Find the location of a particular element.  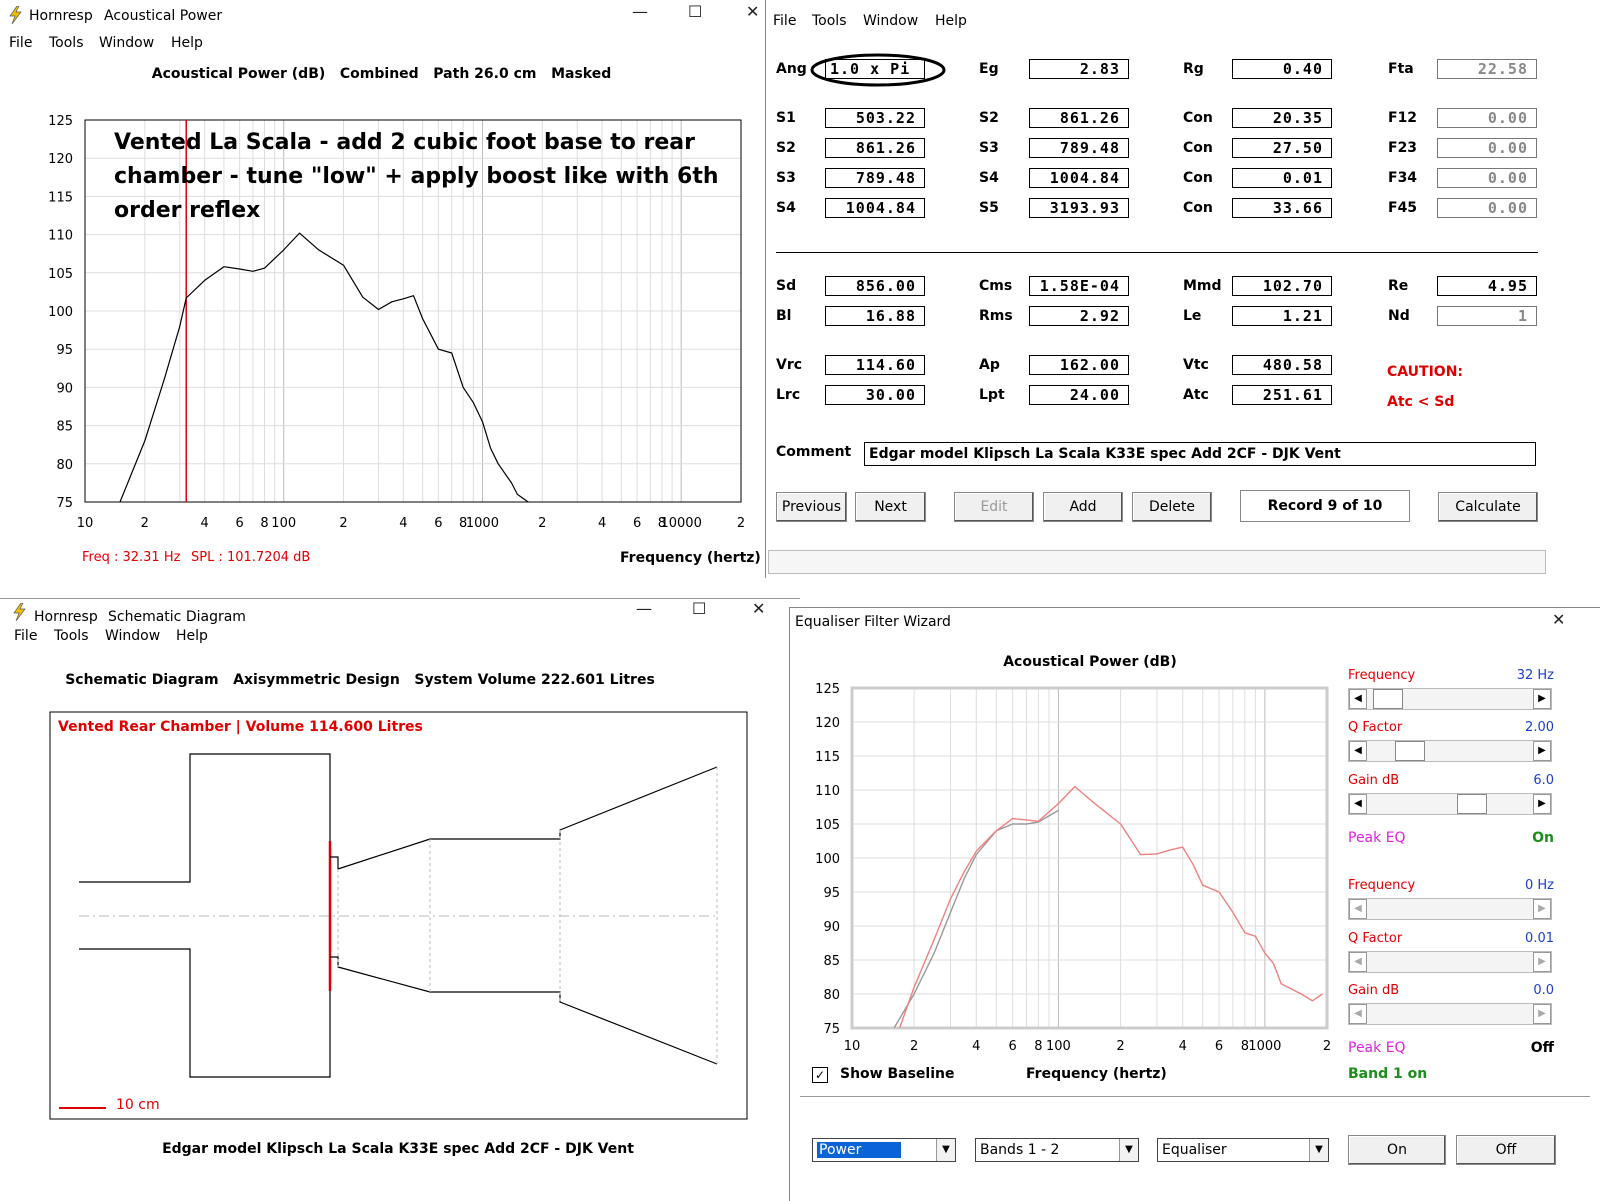

show-baseline-checkbox: ✓ is located at coordinates (820, 1075).